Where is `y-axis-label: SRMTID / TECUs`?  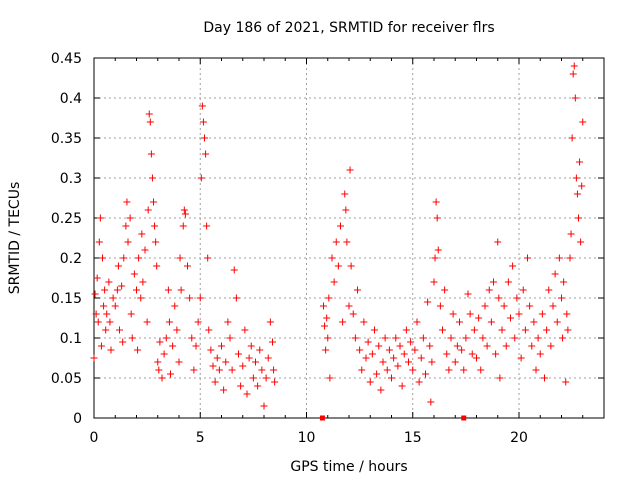
y-axis-label: SRMTID / TECUs is located at coordinates (15, 238).